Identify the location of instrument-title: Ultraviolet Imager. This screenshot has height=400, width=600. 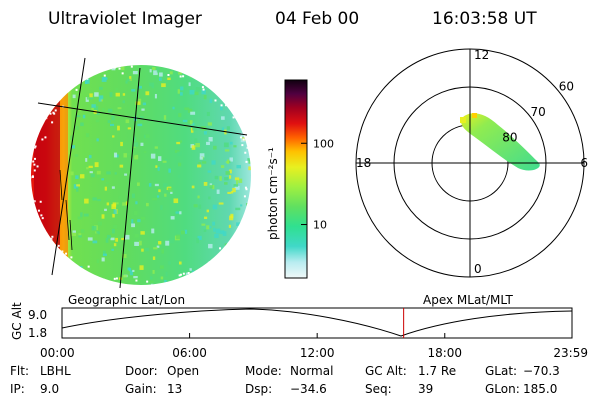
(125, 19).